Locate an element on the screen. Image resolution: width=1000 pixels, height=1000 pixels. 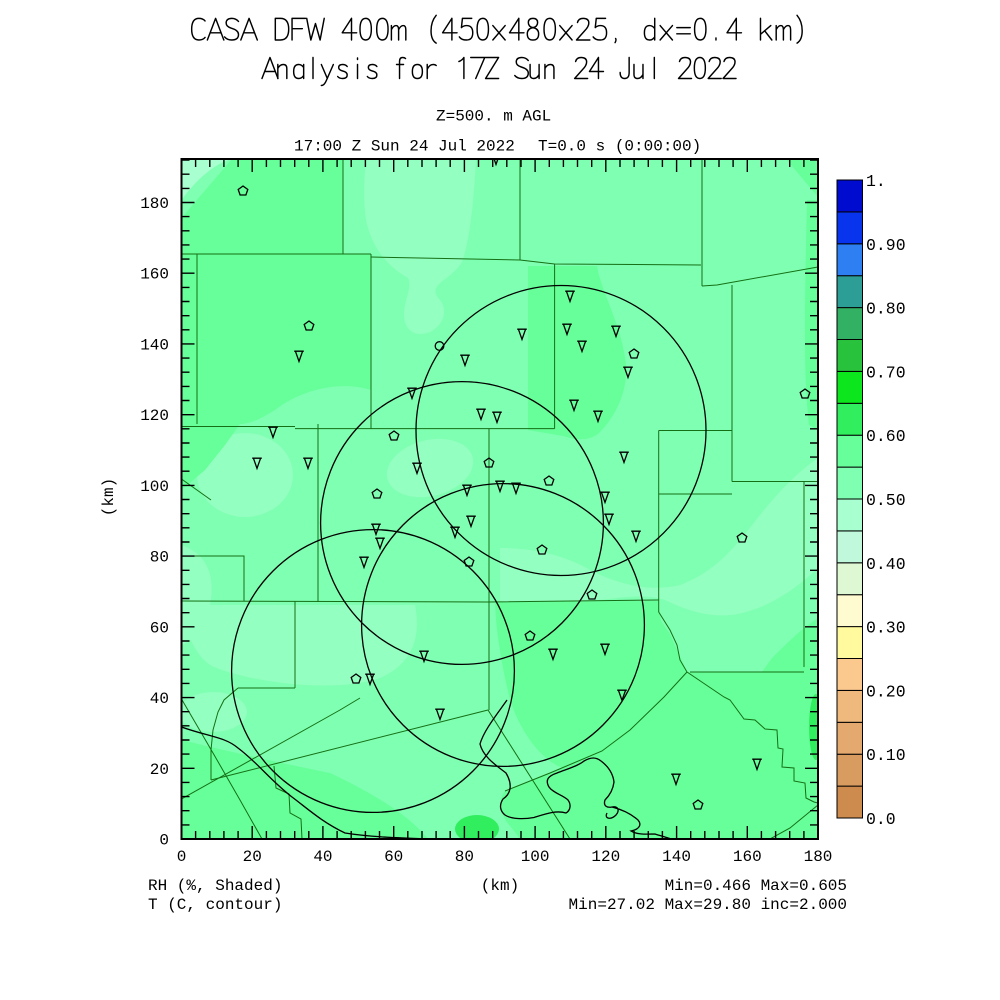
svg-text: Z=500. m AGL is located at coordinates (493, 117).